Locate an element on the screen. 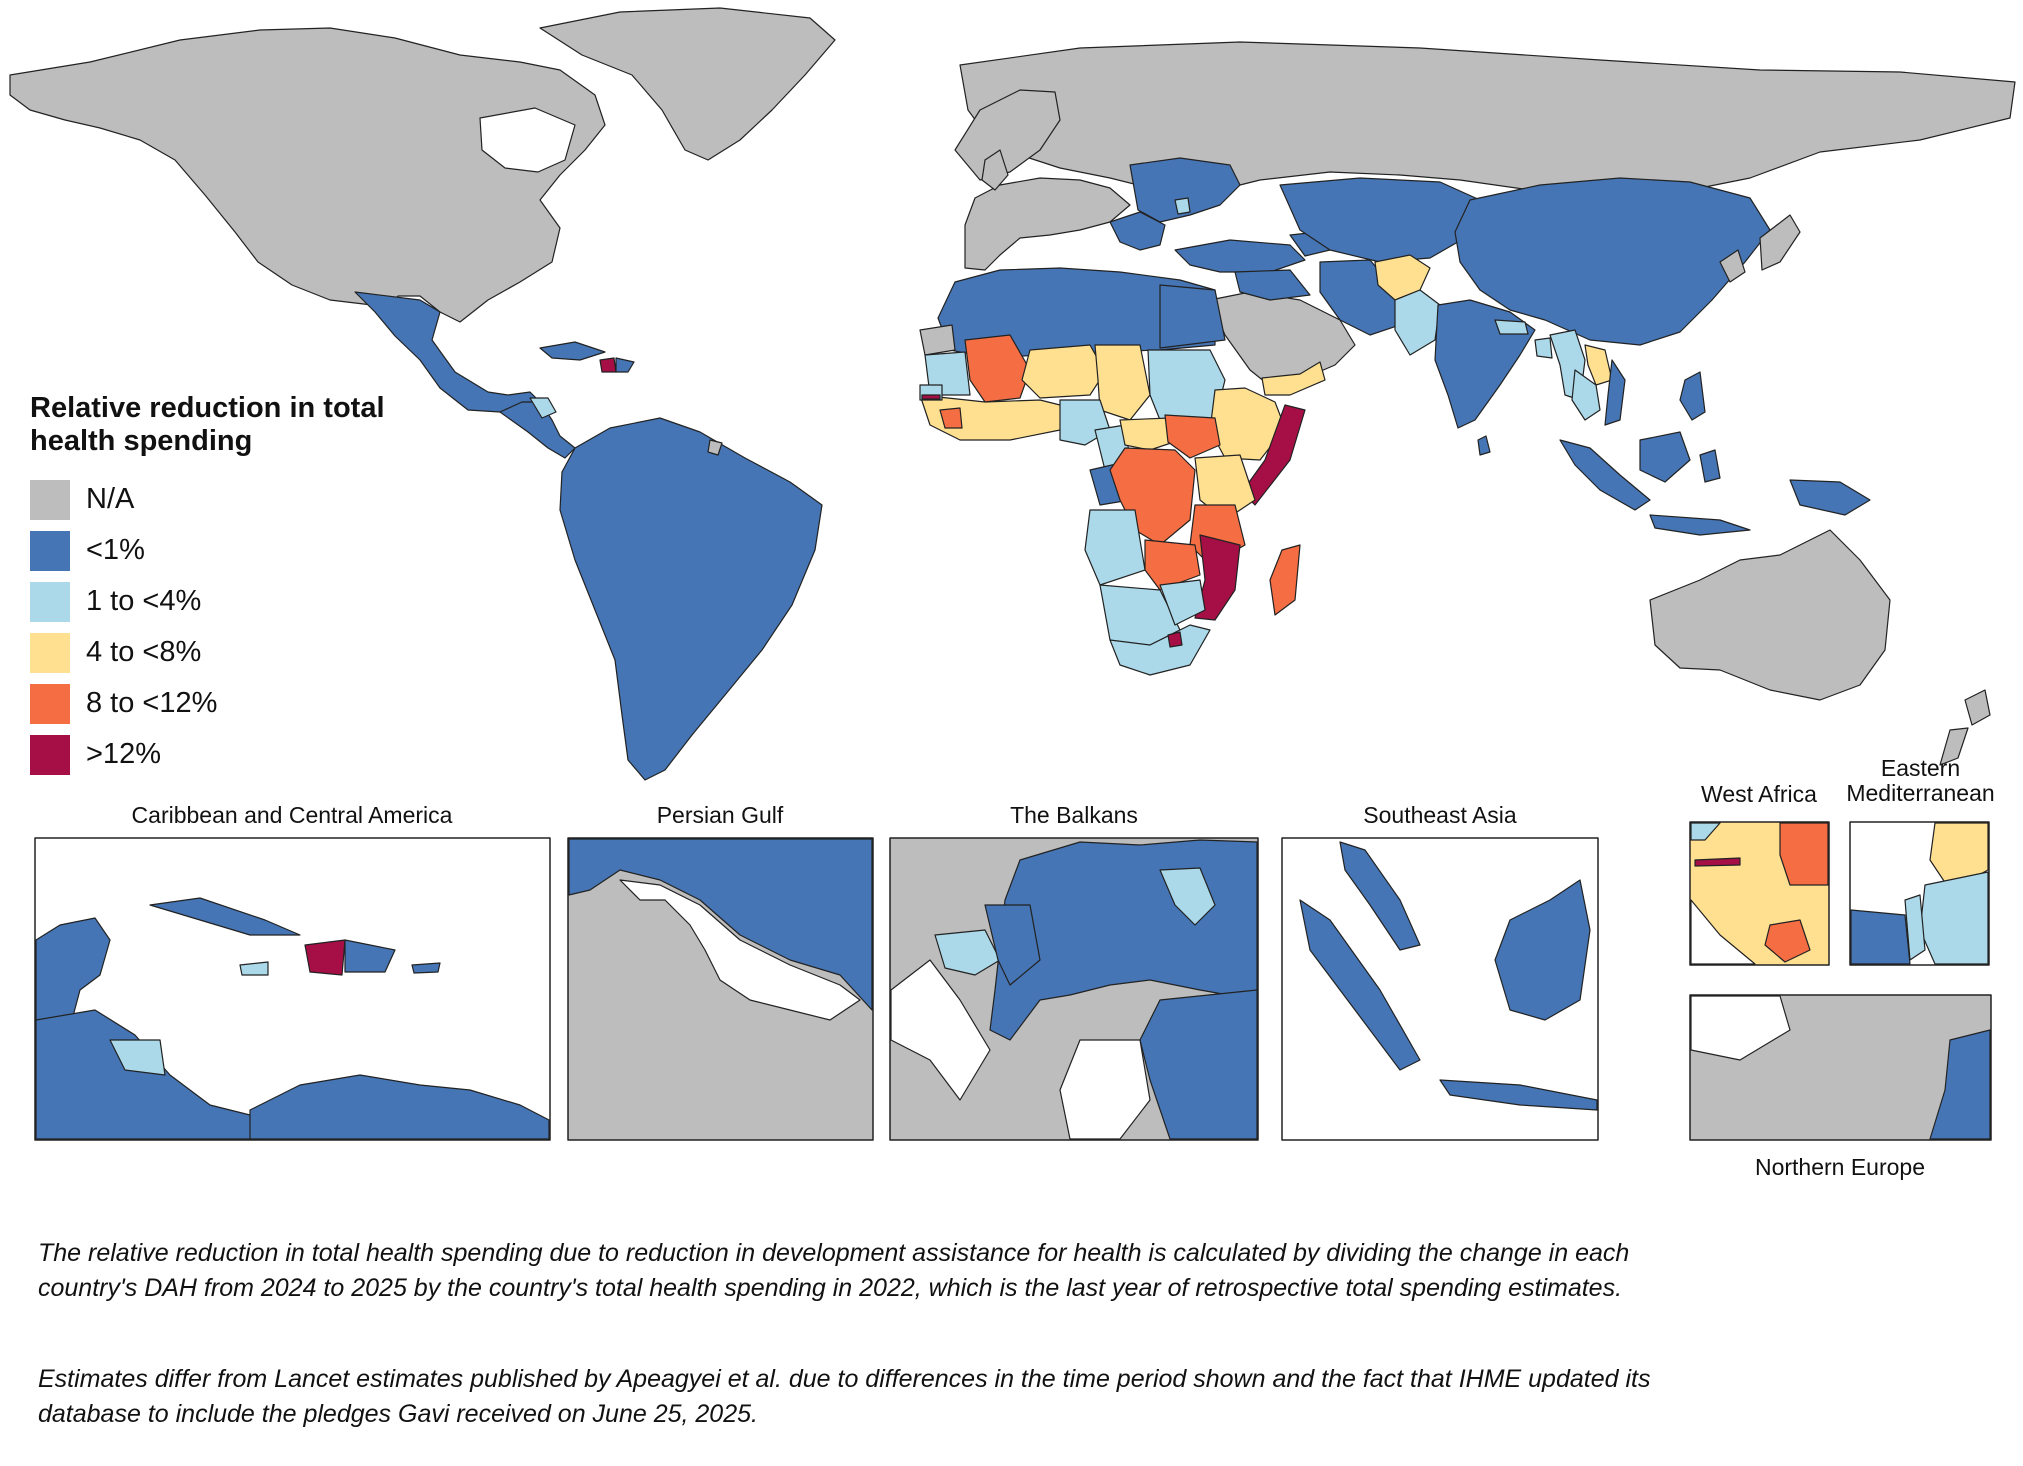  region-central-america-light is located at coordinates (543, 408).